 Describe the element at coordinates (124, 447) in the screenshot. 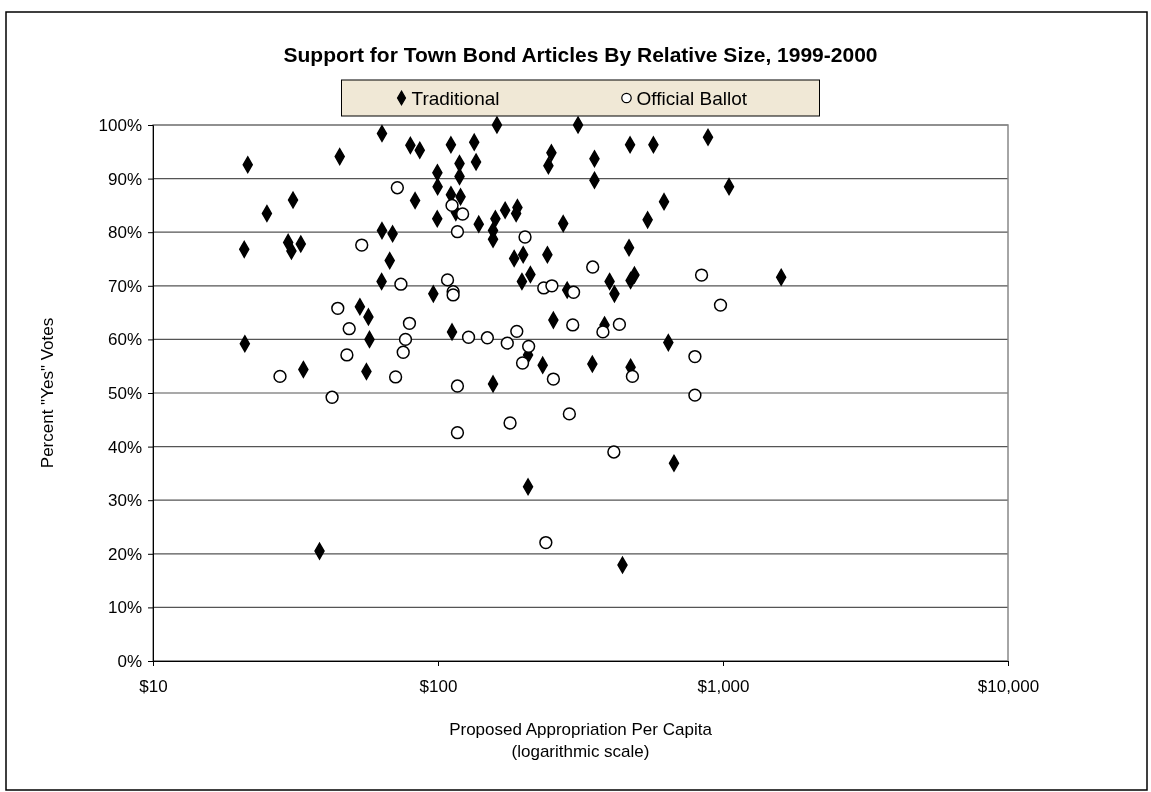

I see `y-tick-label: 40%` at that location.